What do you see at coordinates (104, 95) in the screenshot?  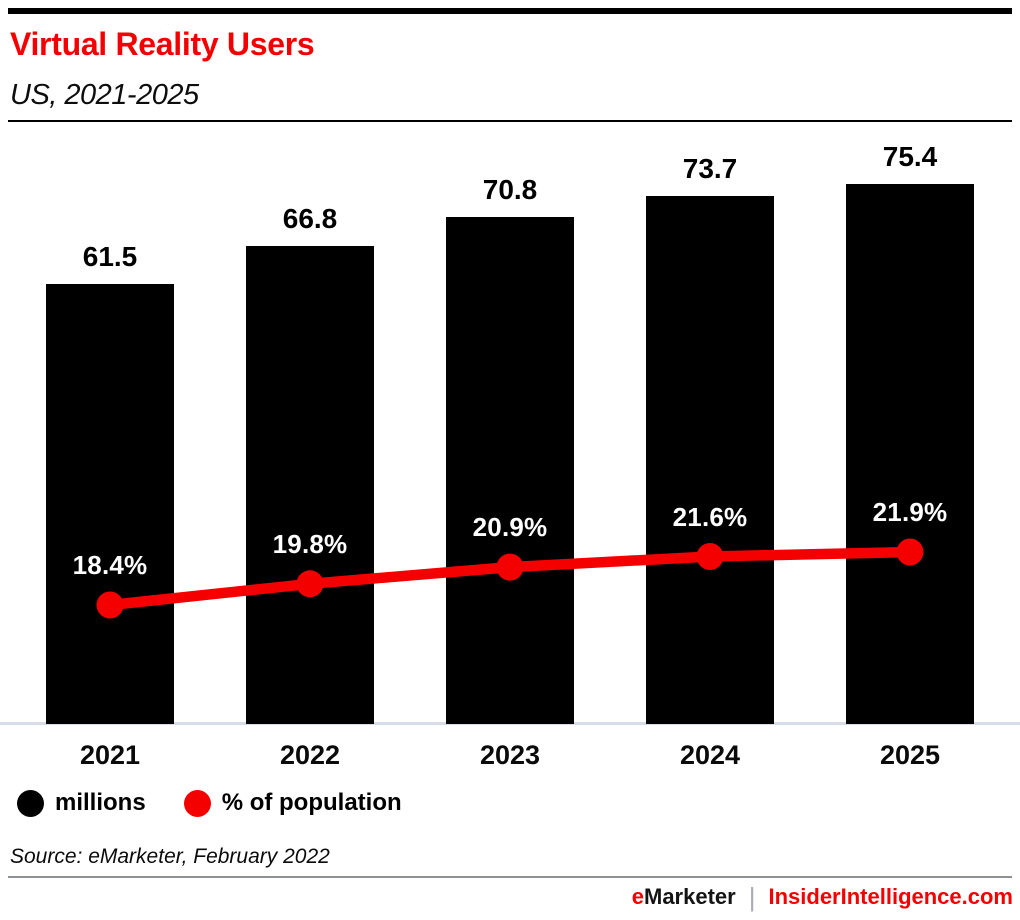 I see `chart-subtitle: US, 2021-2025` at bounding box center [104, 95].